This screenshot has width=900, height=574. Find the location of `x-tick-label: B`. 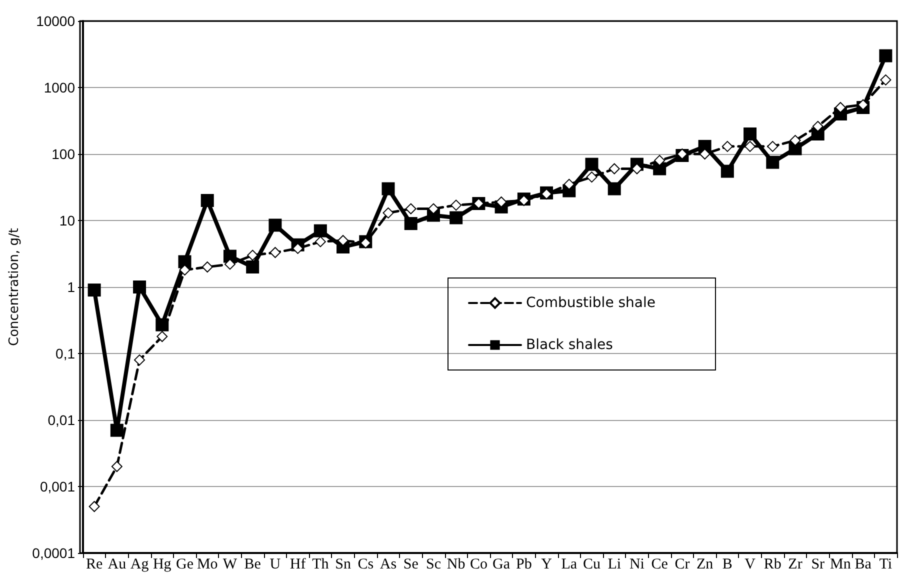

x-tick-label: B is located at coordinates (727, 564).